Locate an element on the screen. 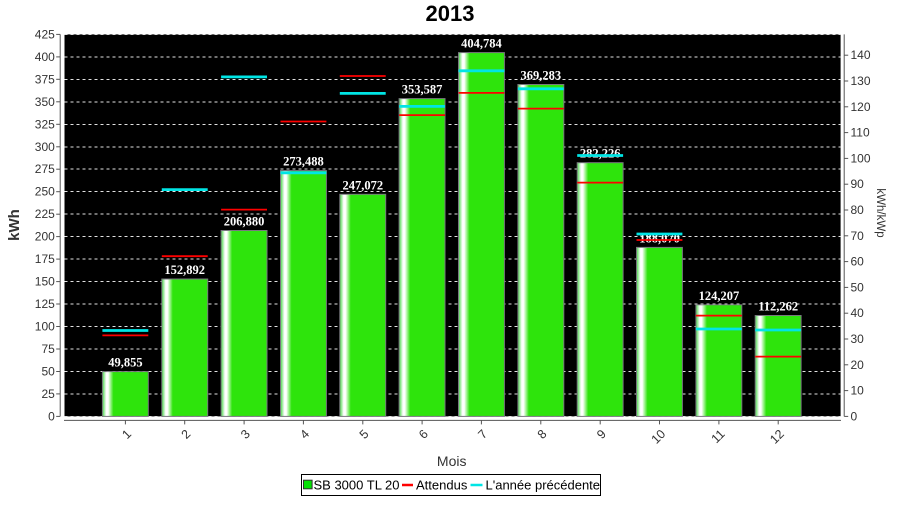 This screenshot has height=505, width=900. svg-text: 325 is located at coordinates (45, 124).